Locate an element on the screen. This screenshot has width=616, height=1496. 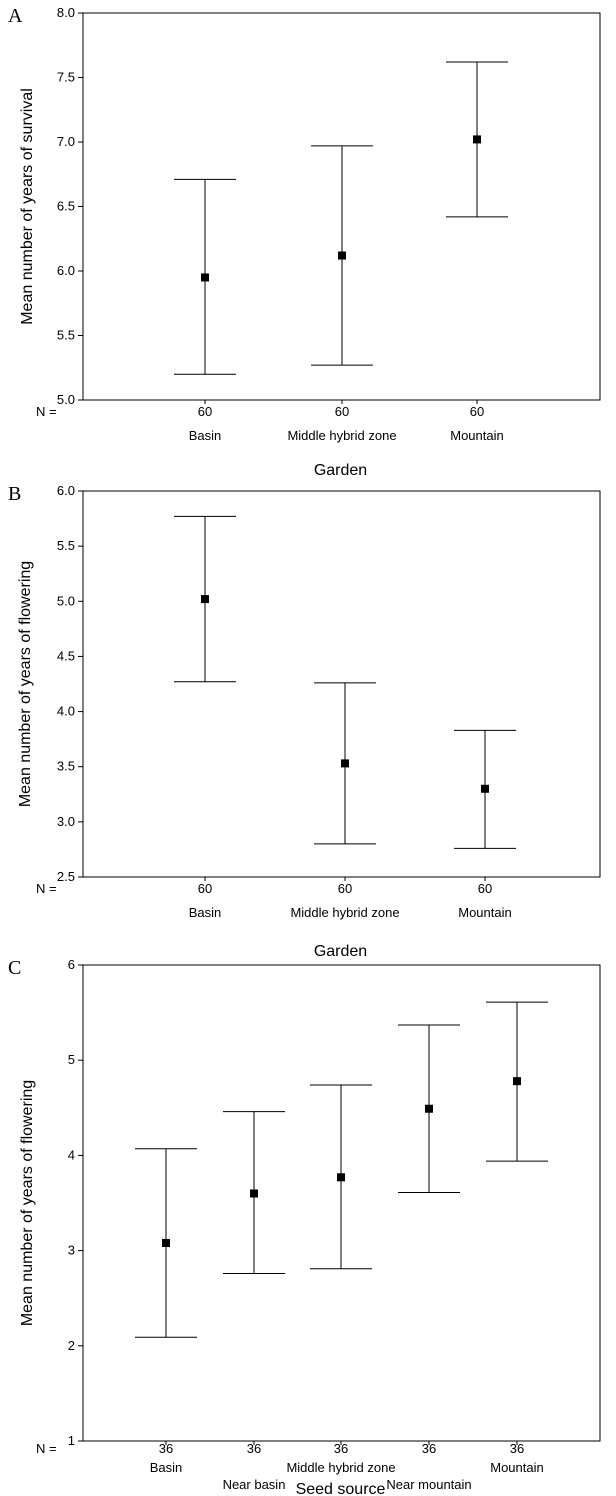
y-tick-label: 3 is located at coordinates (71, 1250).